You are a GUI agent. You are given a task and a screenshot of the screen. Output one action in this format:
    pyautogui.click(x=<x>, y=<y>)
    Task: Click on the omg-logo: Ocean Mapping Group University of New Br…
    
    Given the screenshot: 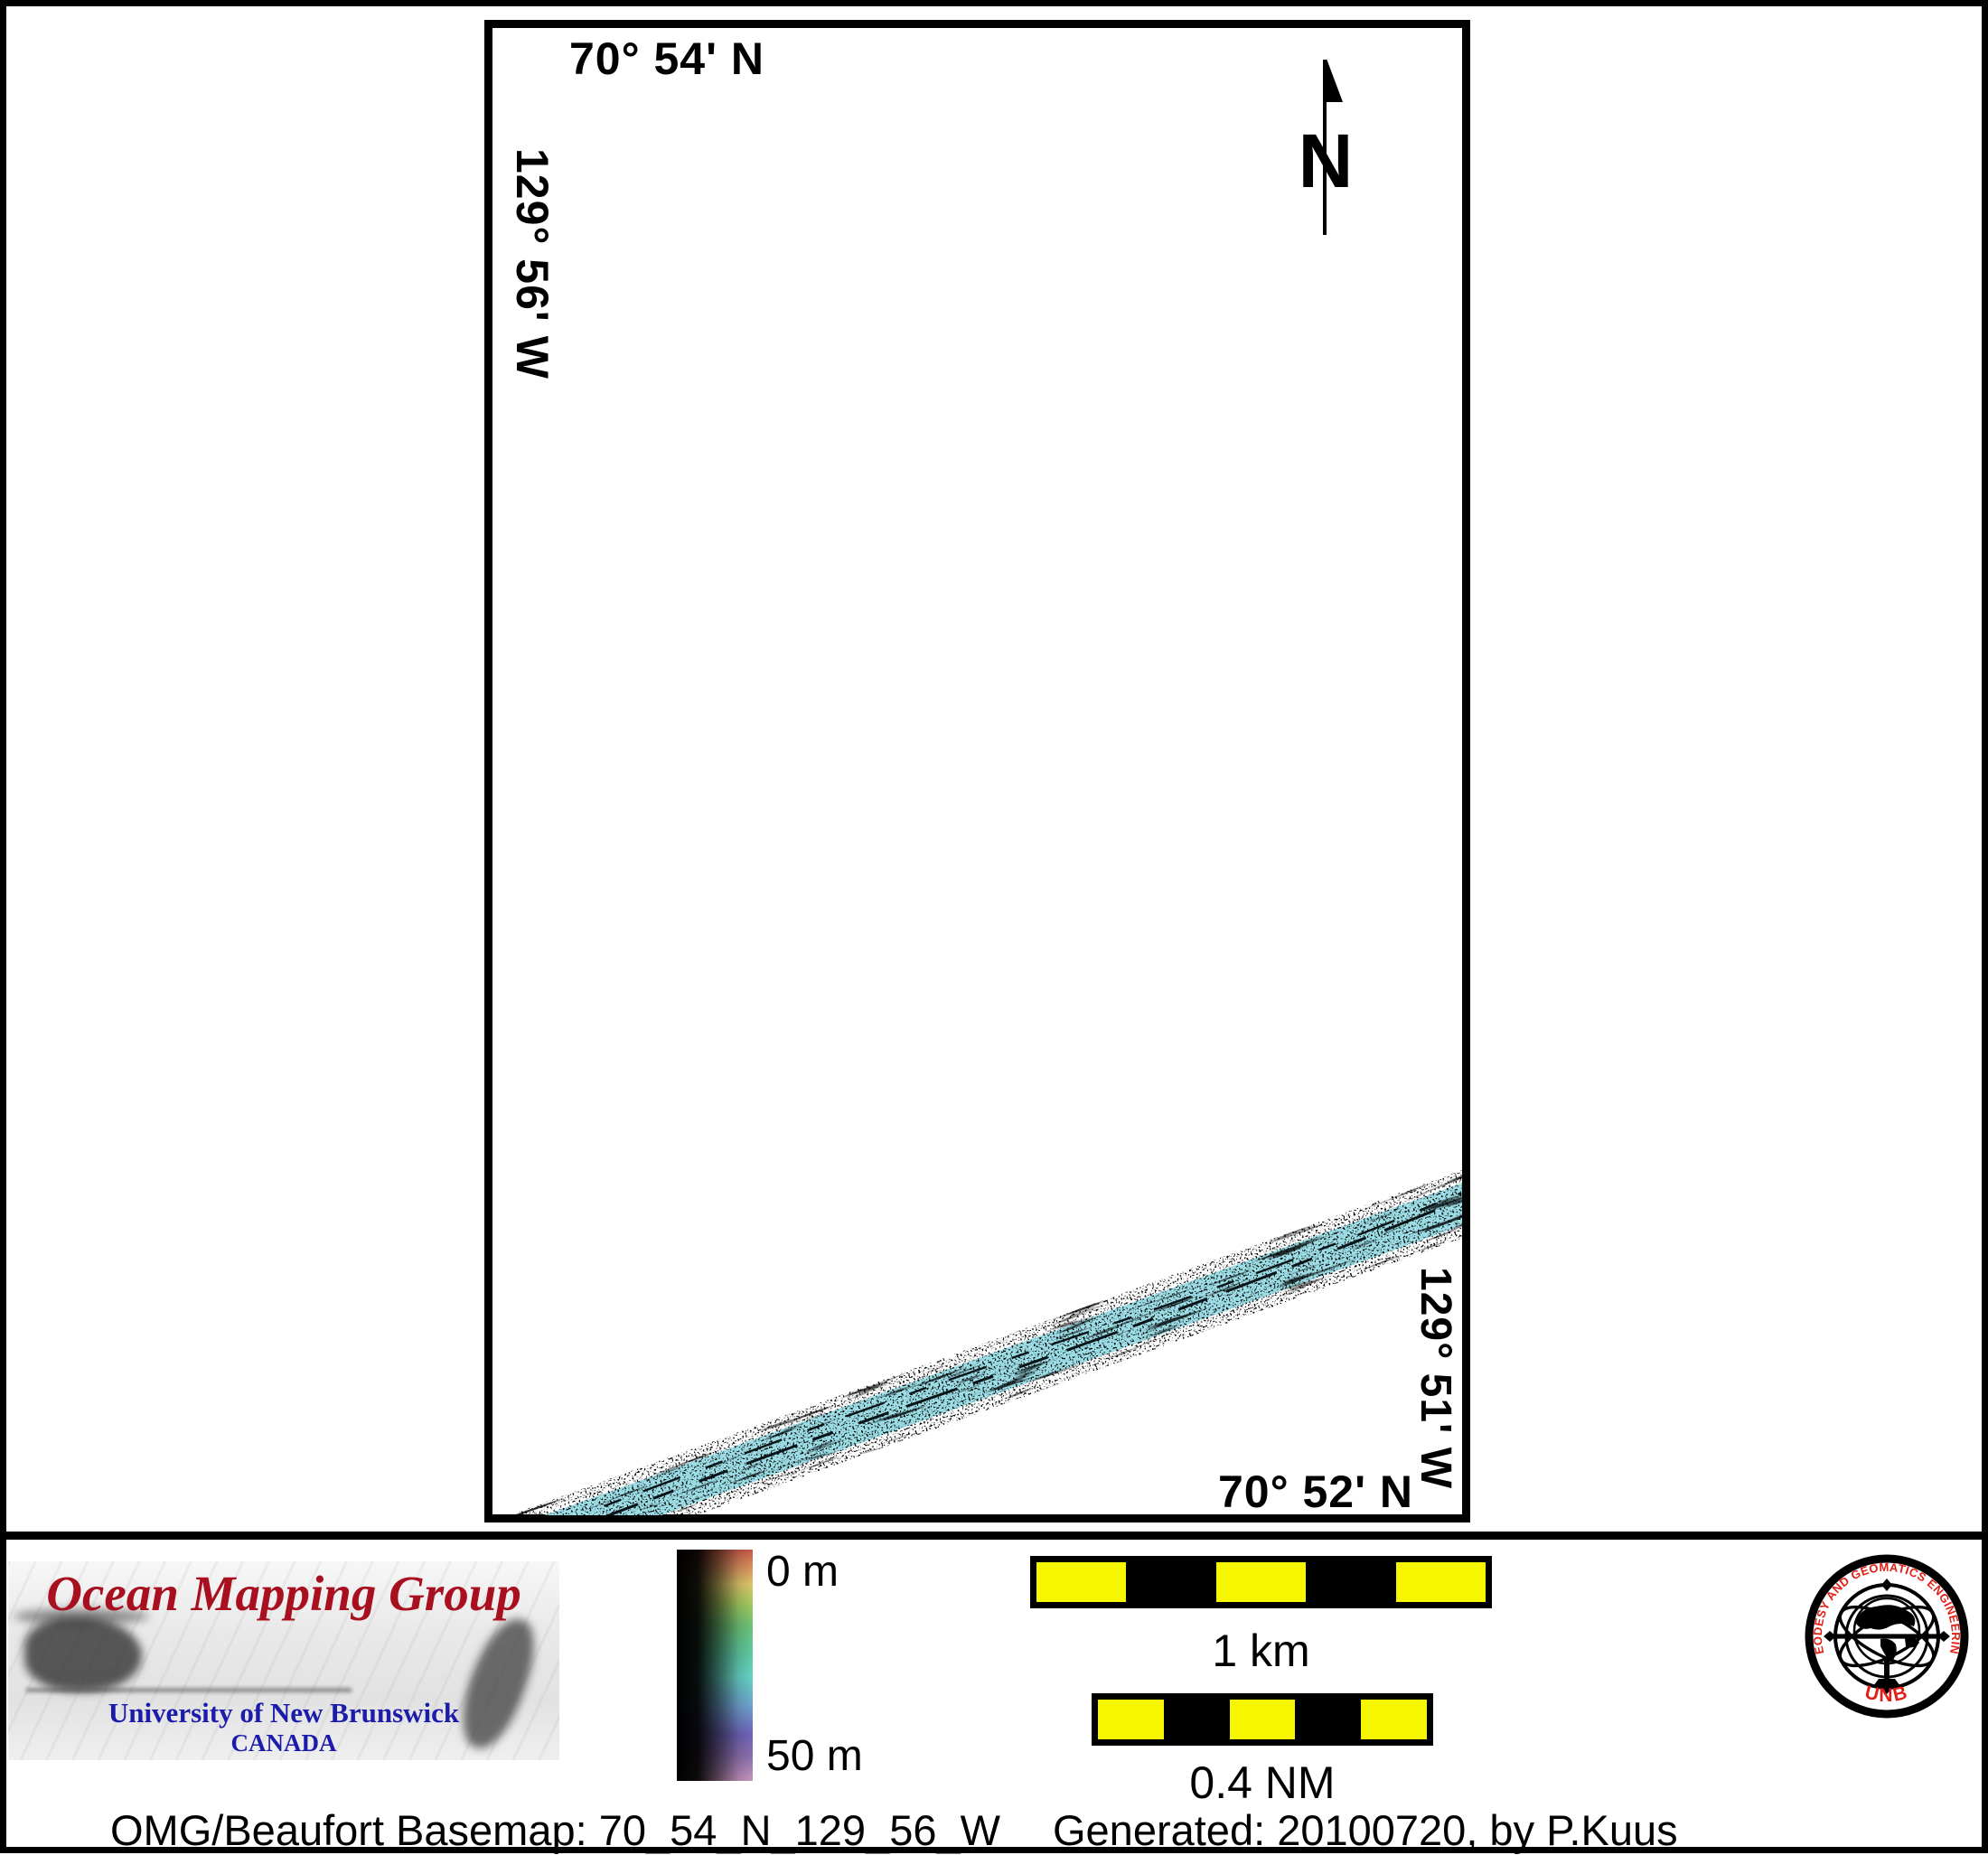 What is the action you would take?
    pyautogui.click(x=283, y=1661)
    